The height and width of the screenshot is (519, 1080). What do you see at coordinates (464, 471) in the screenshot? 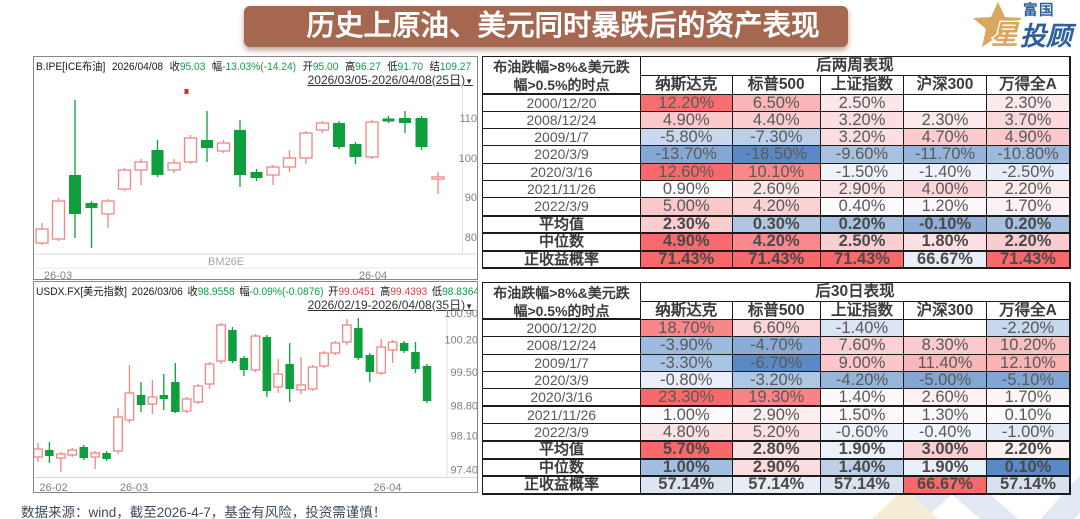
I see `svg-text: 97.40` at bounding box center [464, 471].